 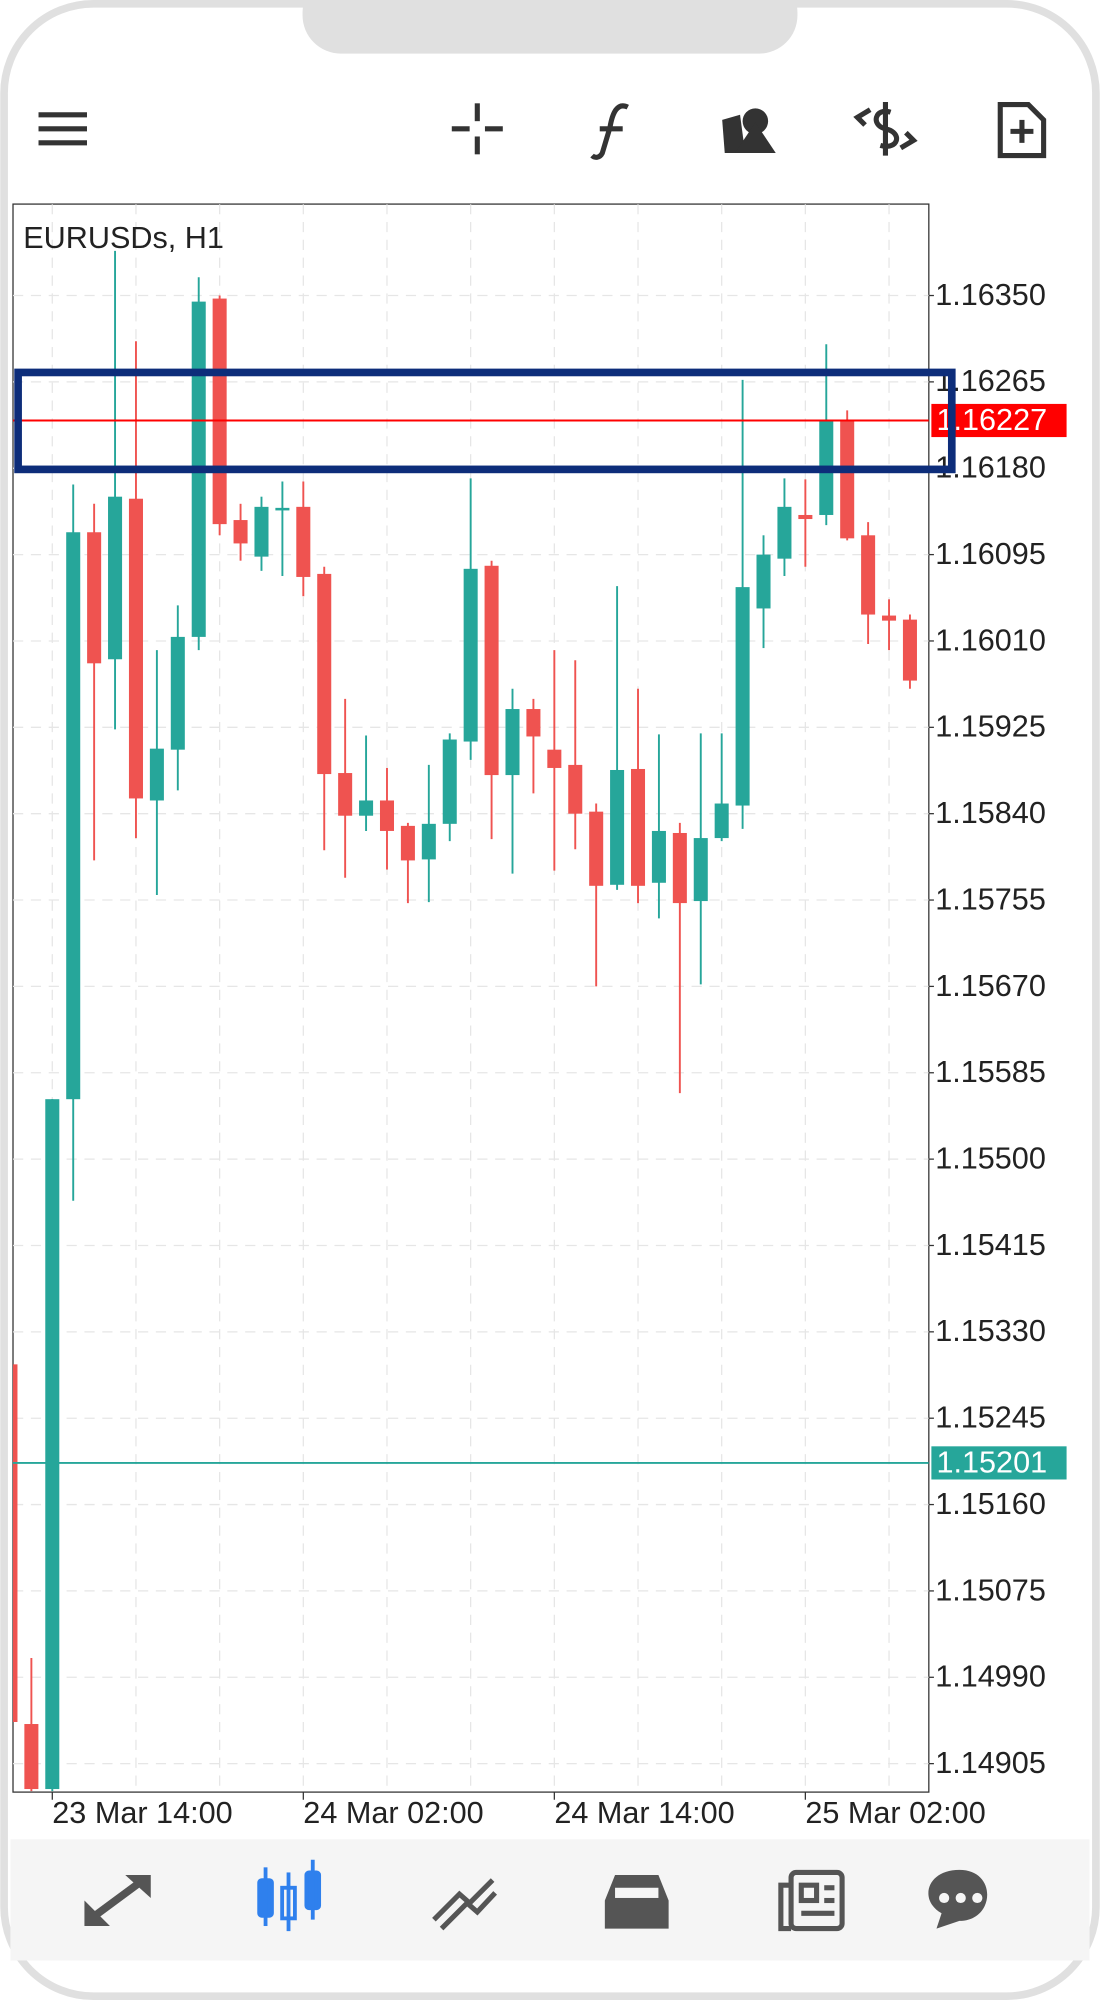 What do you see at coordinates (990, 1331) in the screenshot?
I see `y-tick-label: 1.15330` at bounding box center [990, 1331].